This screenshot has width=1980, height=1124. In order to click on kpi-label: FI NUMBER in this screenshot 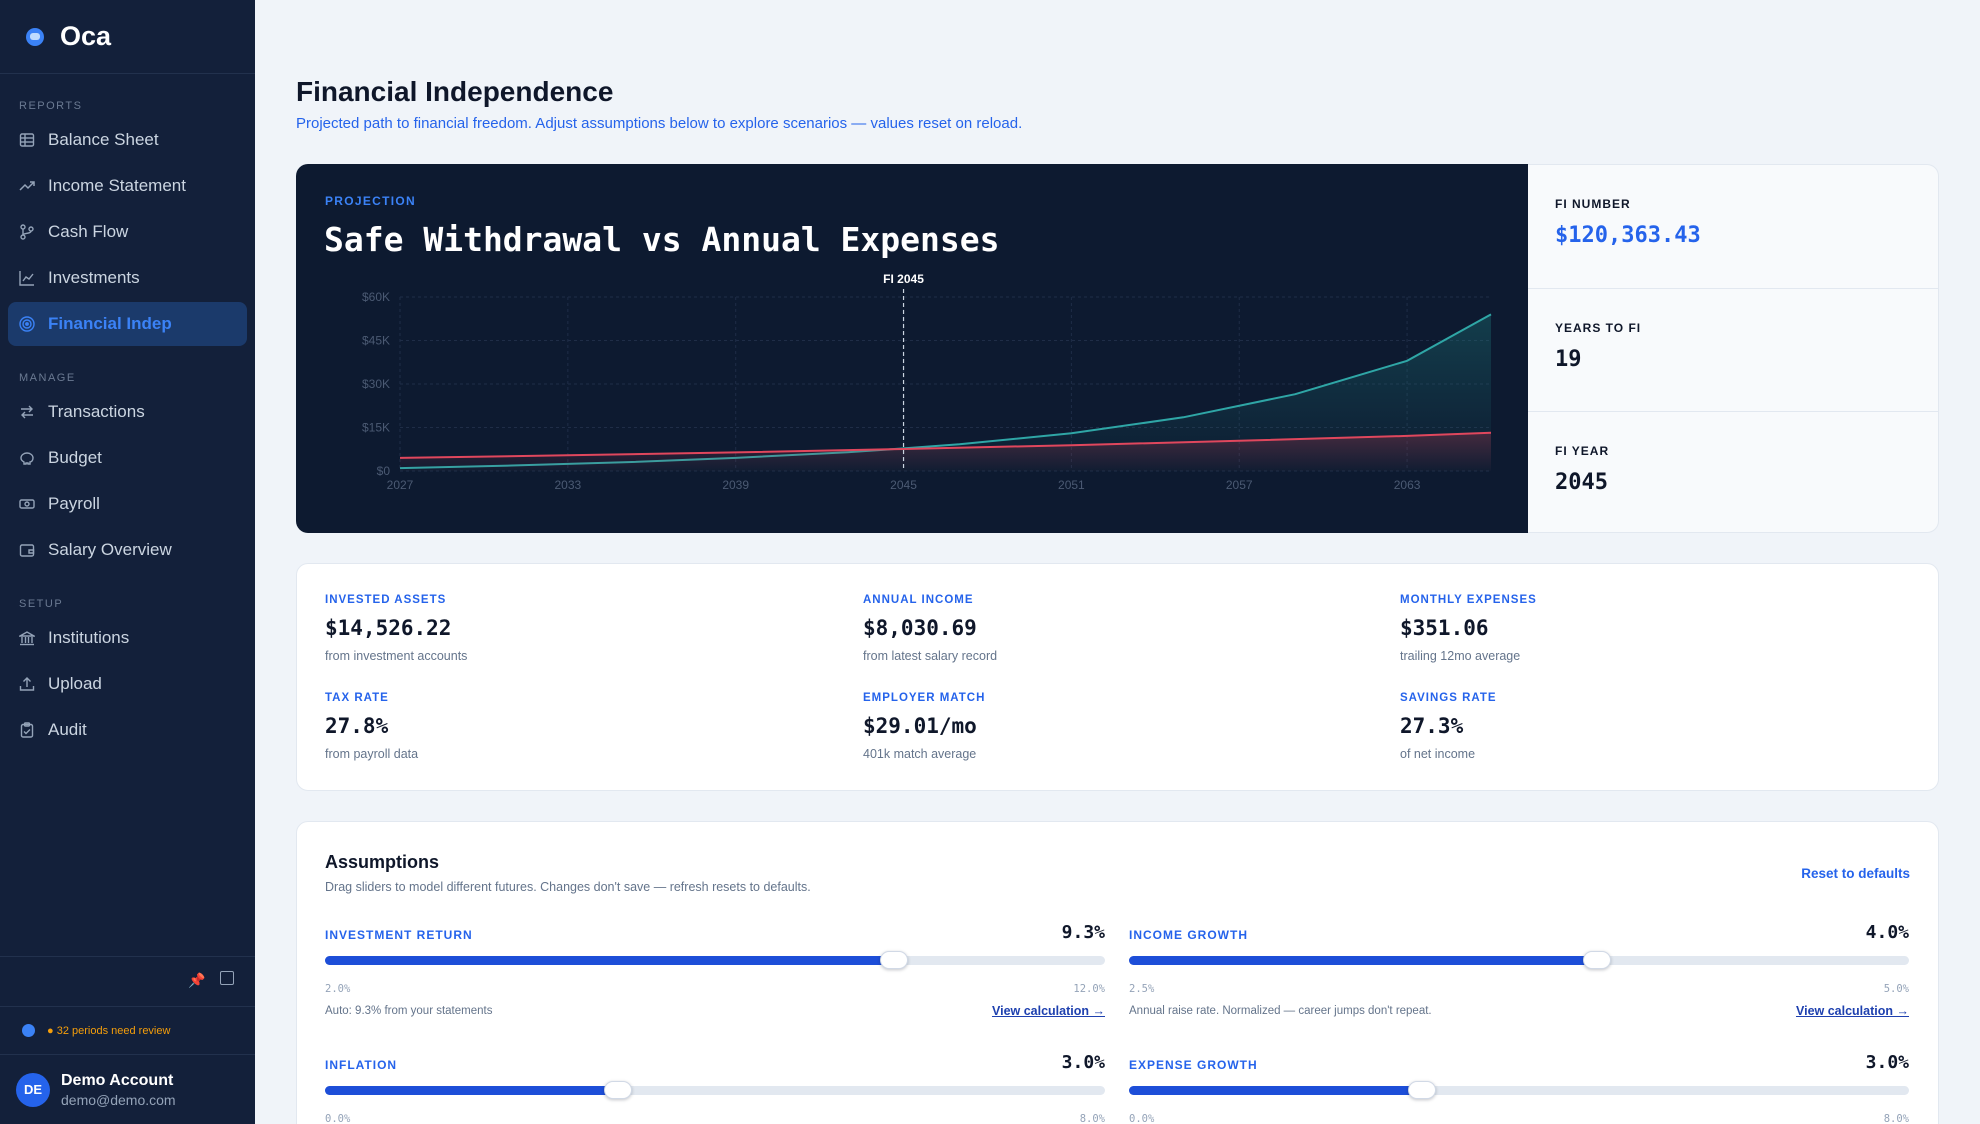, I will do `click(1593, 204)`.